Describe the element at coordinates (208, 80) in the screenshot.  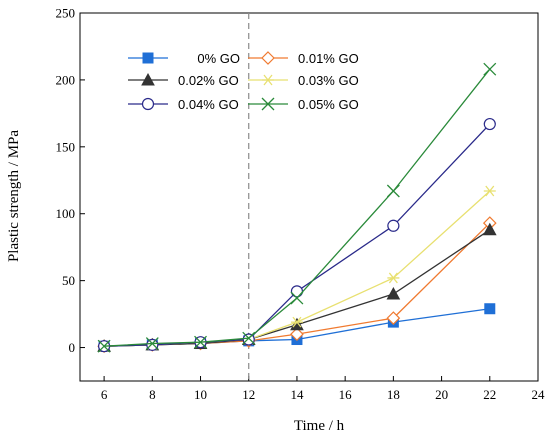
I see `legend-label: 0.02% GO` at that location.